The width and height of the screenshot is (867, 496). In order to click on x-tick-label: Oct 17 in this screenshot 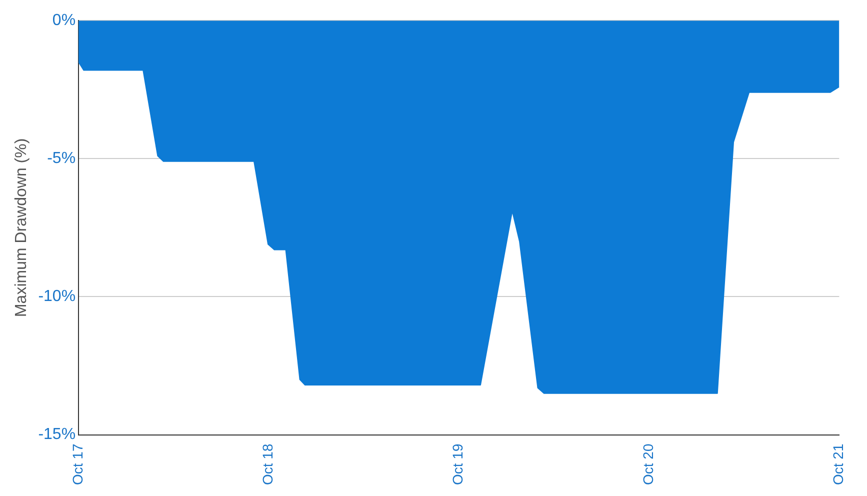, I will do `click(77, 465)`.